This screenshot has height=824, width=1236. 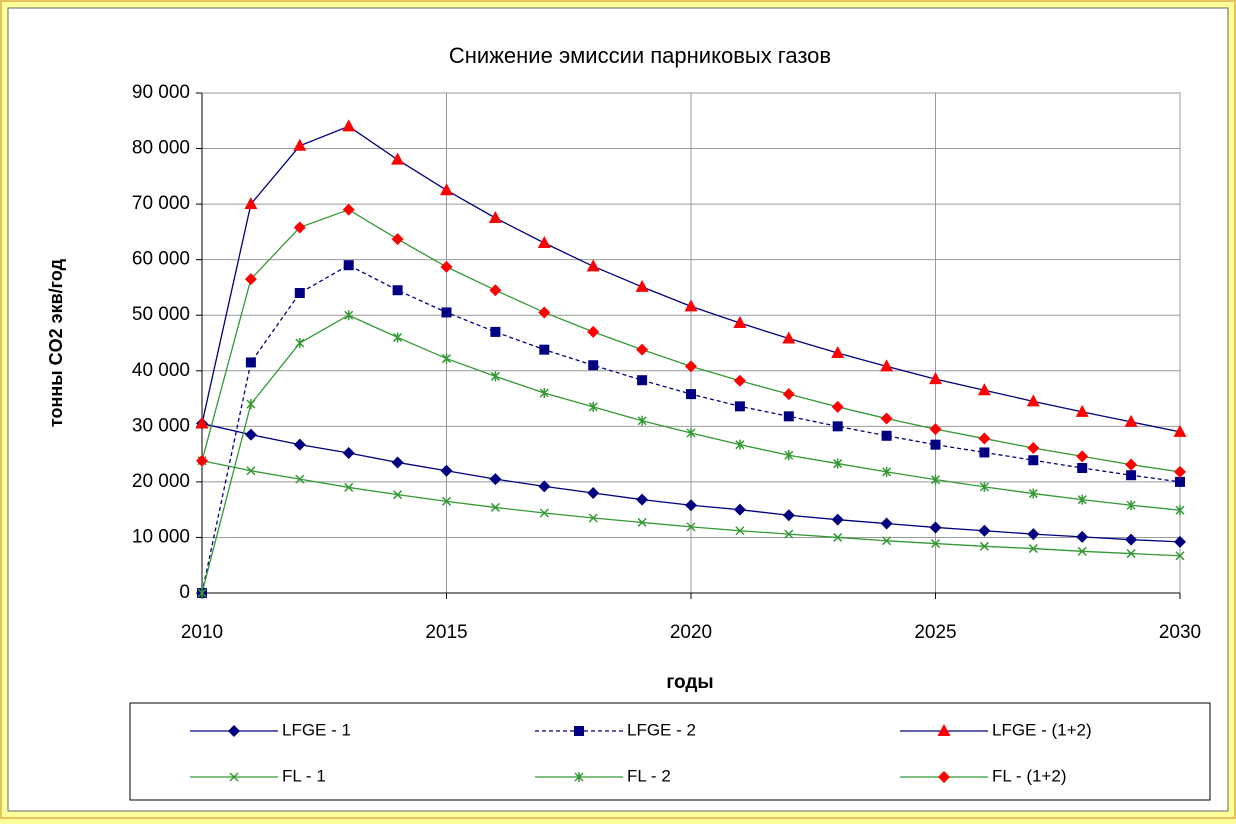 What do you see at coordinates (446, 632) in the screenshot?
I see `x-tick-label: 2015` at bounding box center [446, 632].